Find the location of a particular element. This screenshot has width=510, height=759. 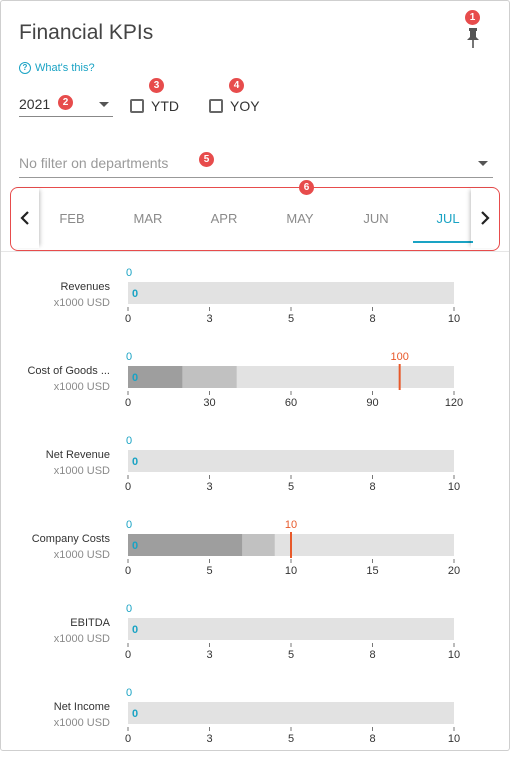

tab-month-may: MAY is located at coordinates (300, 218).